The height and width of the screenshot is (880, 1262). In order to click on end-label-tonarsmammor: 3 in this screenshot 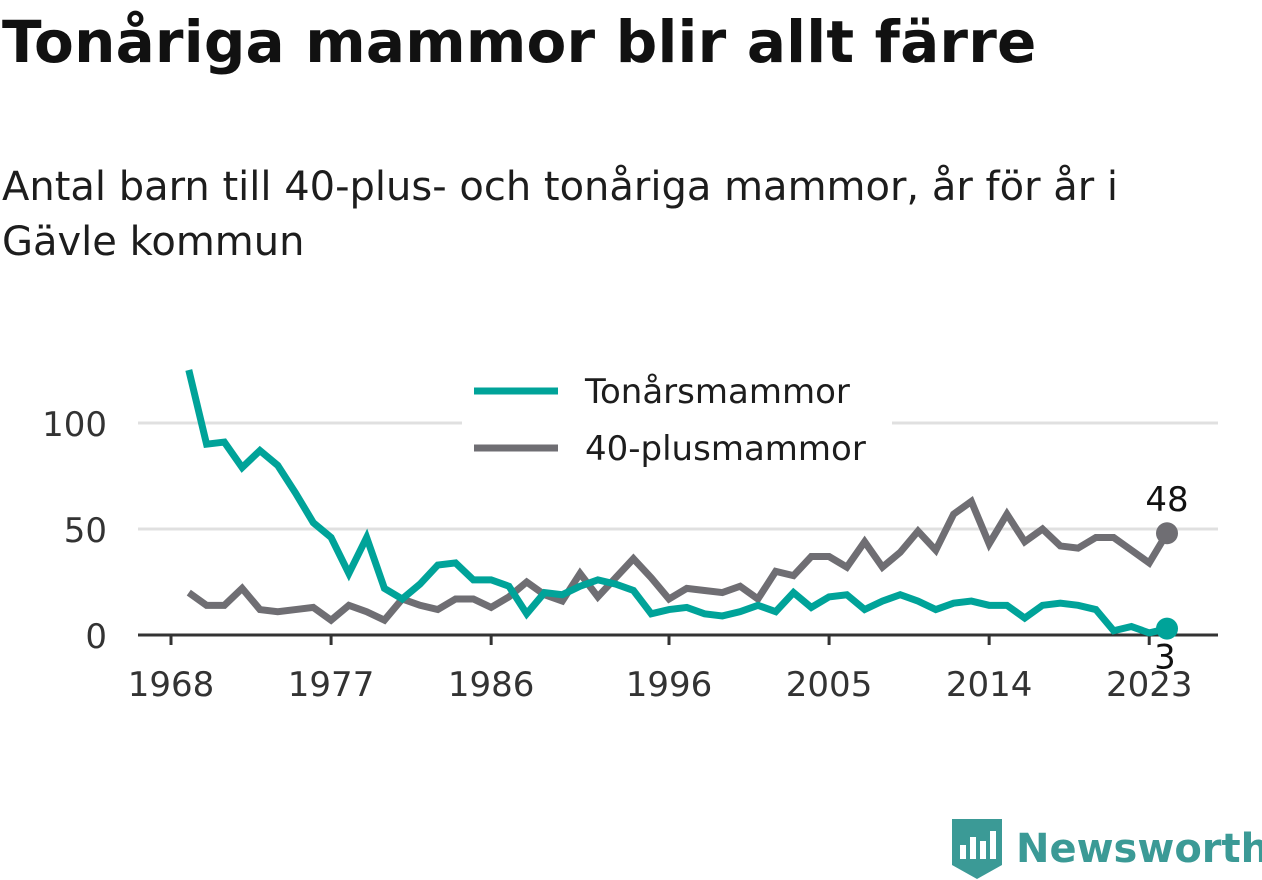, I will do `click(1165, 658)`.